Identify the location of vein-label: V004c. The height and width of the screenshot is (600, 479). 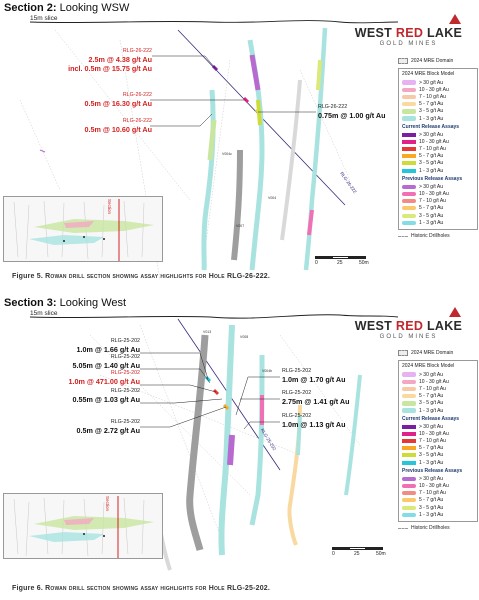
(227, 154).